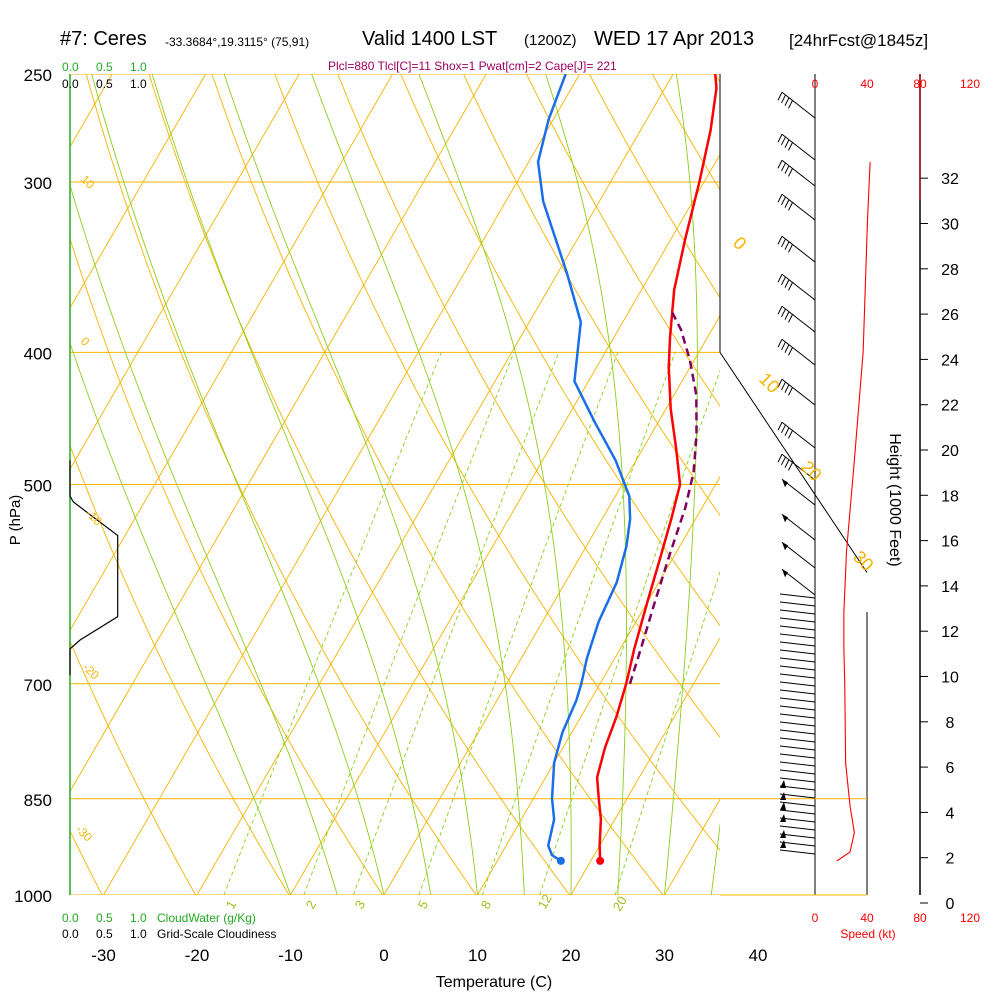 This screenshot has width=1000, height=1000. Describe the element at coordinates (950, 813) in the screenshot. I see `height-tick-label: 4` at that location.